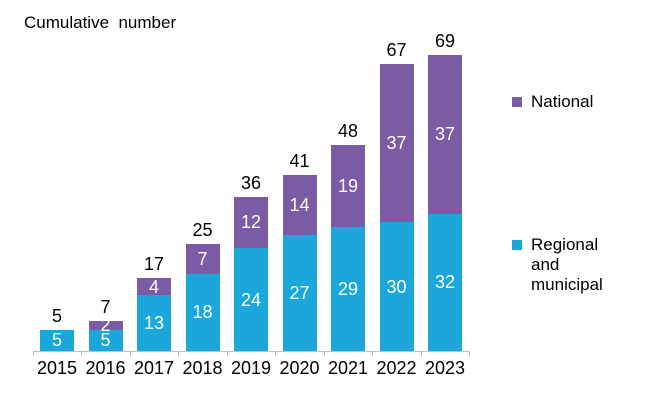 Image resolution: width=653 pixels, height=401 pixels. What do you see at coordinates (105, 306) in the screenshot?
I see `total-label-2016: 7` at bounding box center [105, 306].